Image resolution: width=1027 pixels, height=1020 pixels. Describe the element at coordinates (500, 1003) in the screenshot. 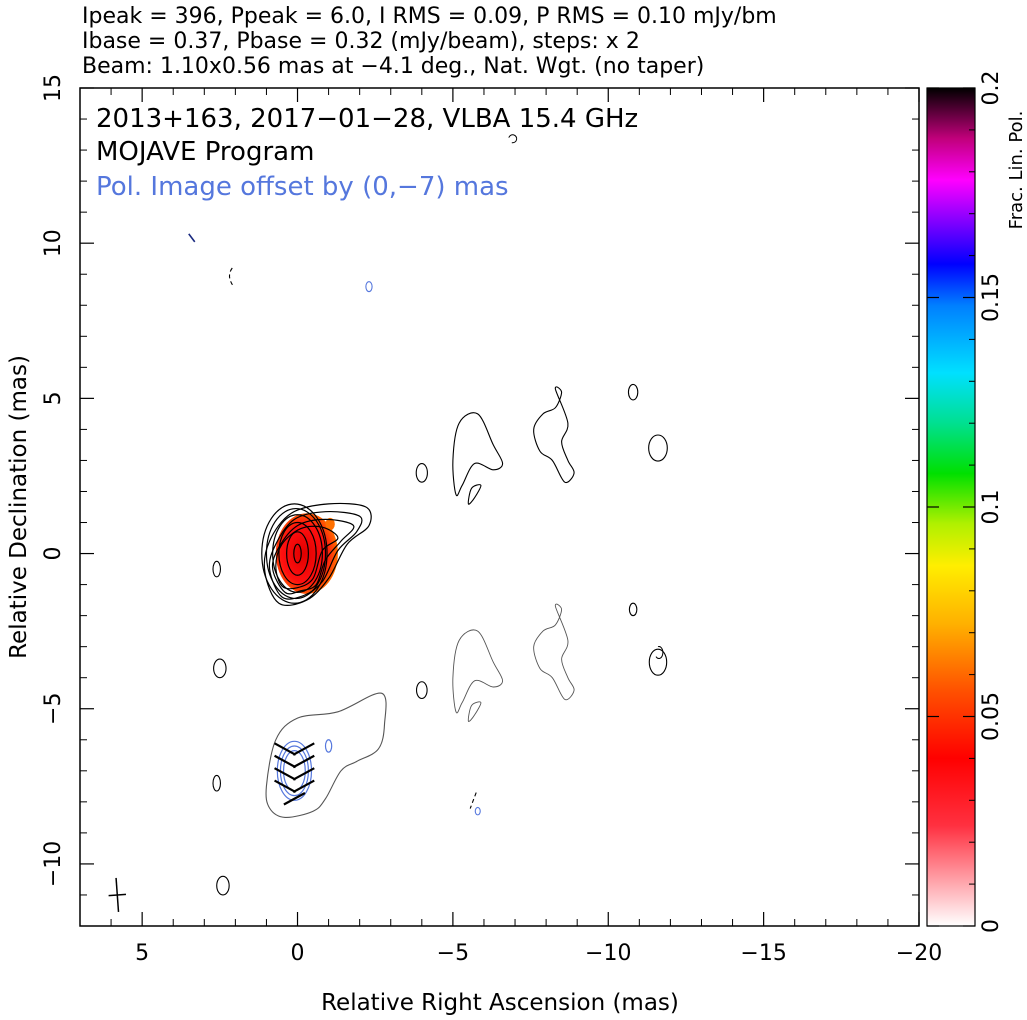

I see `x-axis-label: Relative Right Ascension (mas)` at that location.